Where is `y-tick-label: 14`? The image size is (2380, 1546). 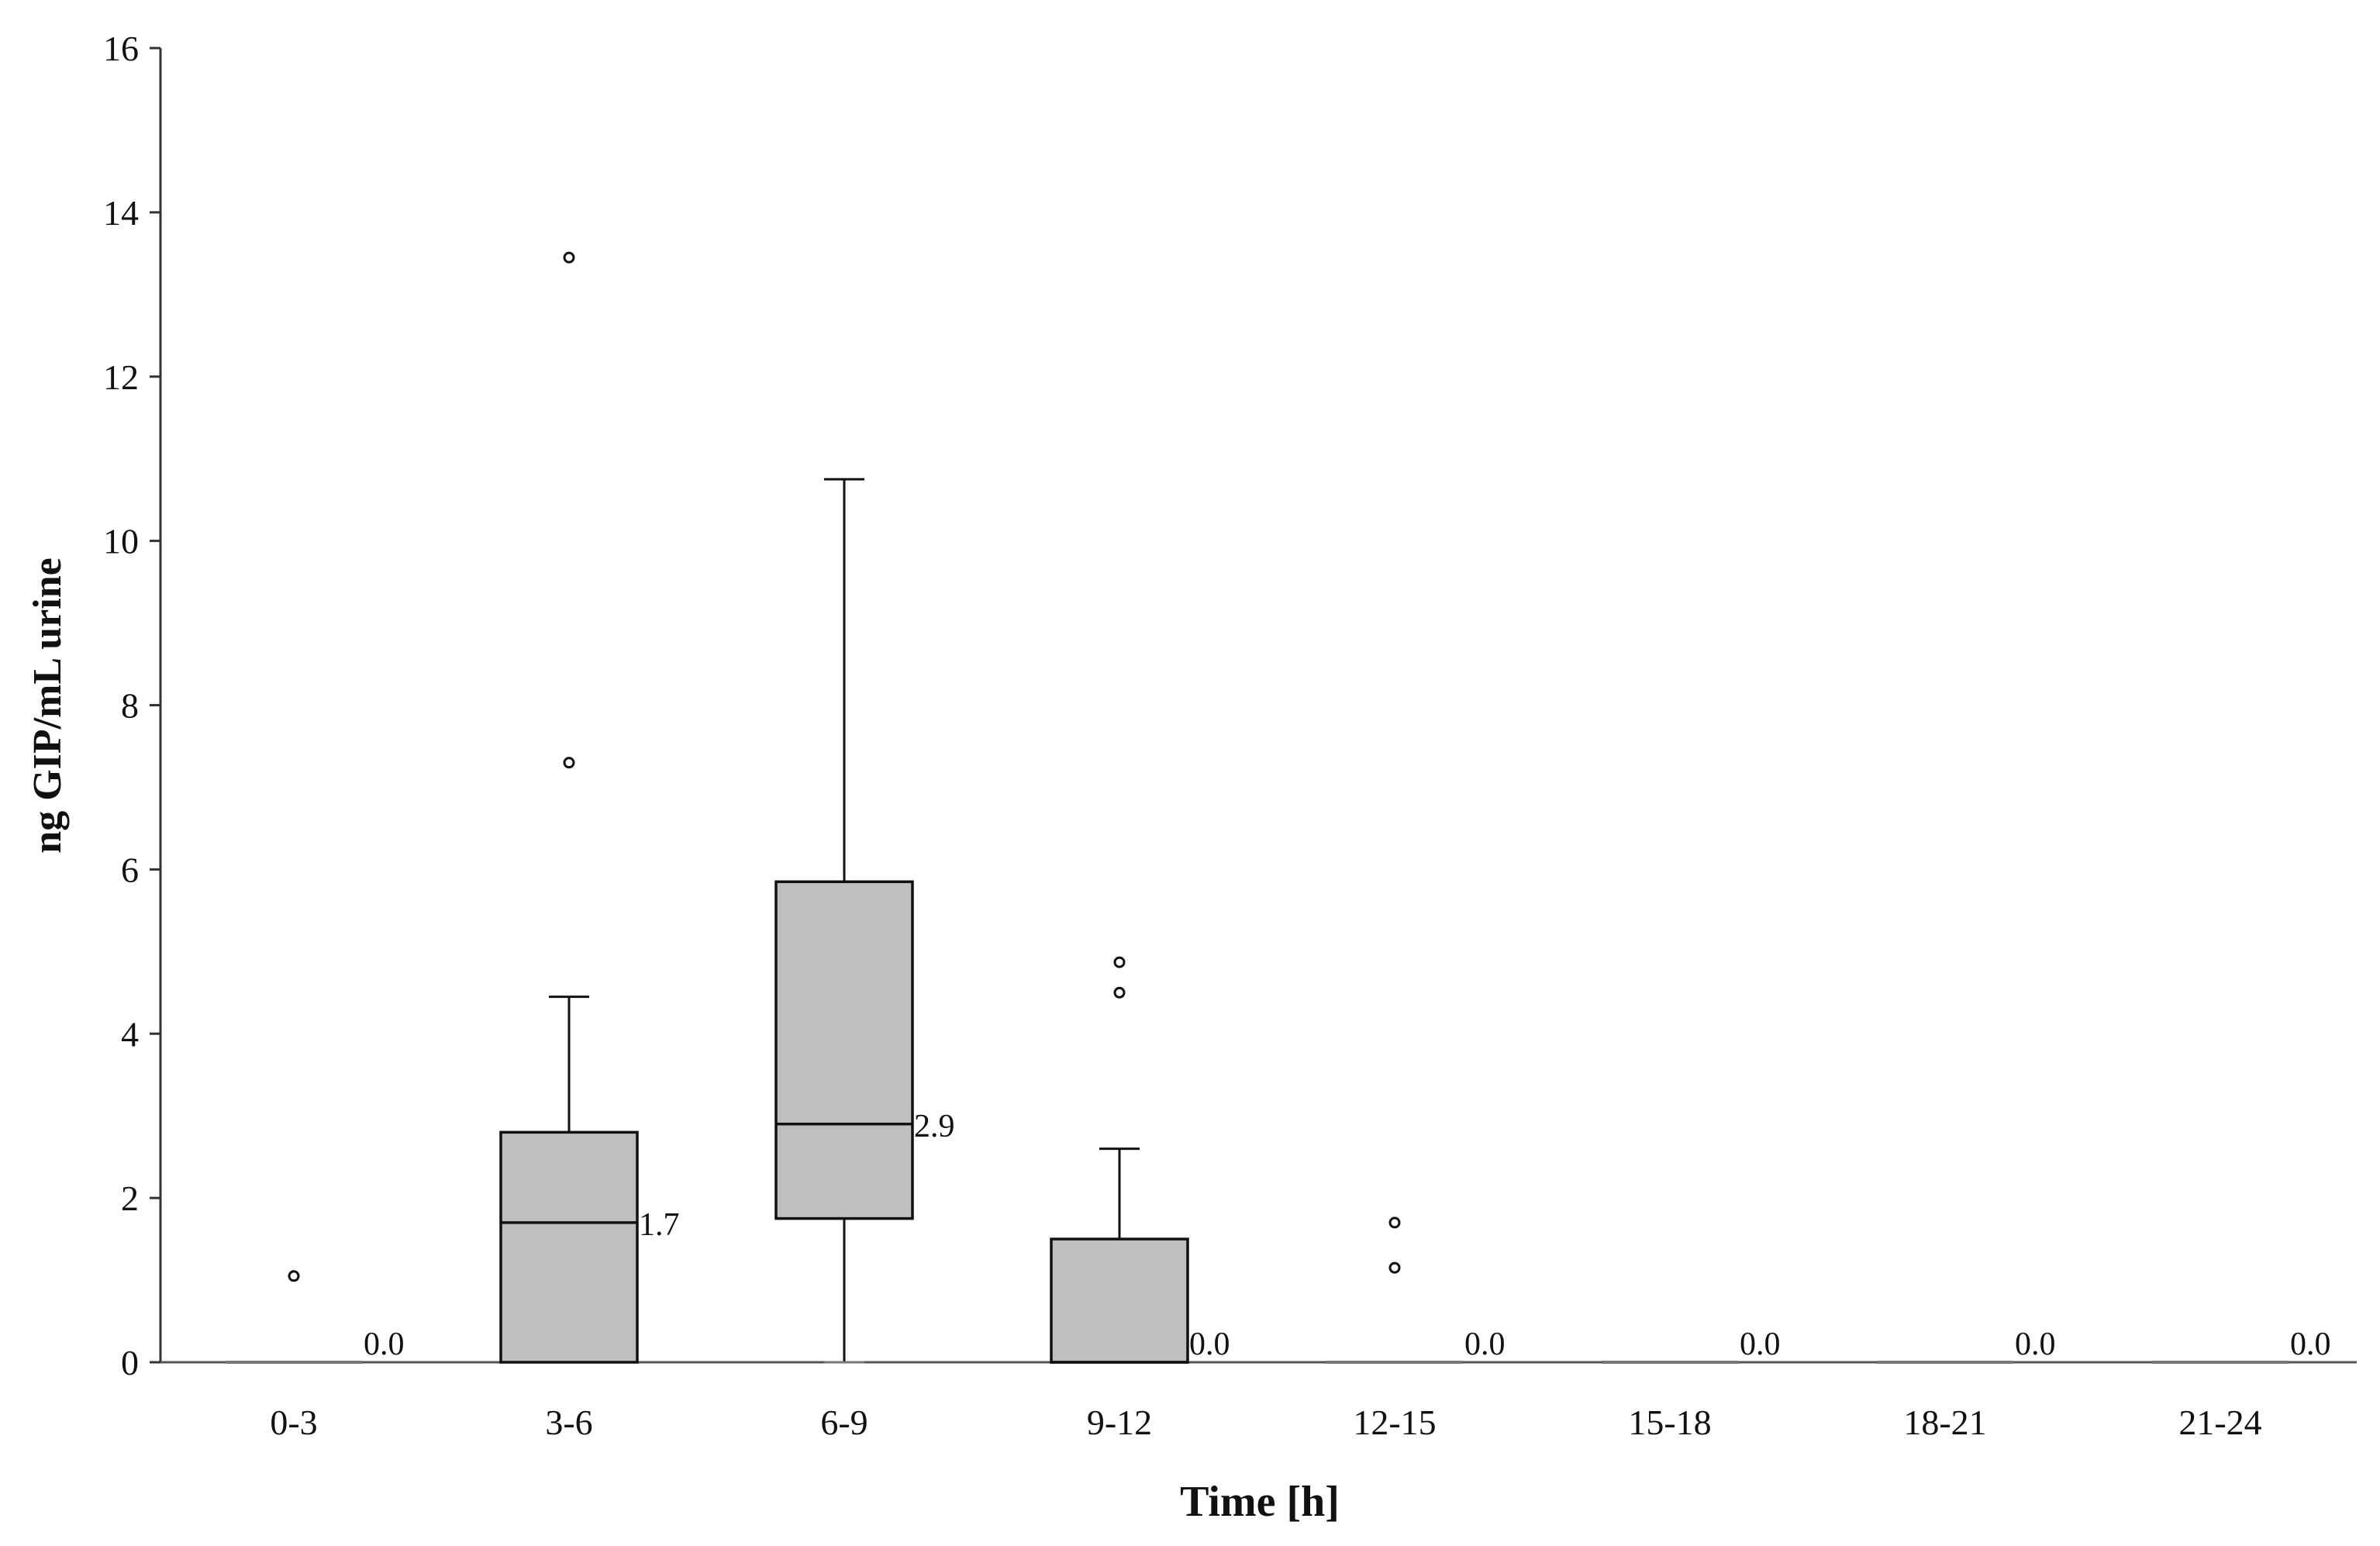
y-tick-label: 14 is located at coordinates (121, 213).